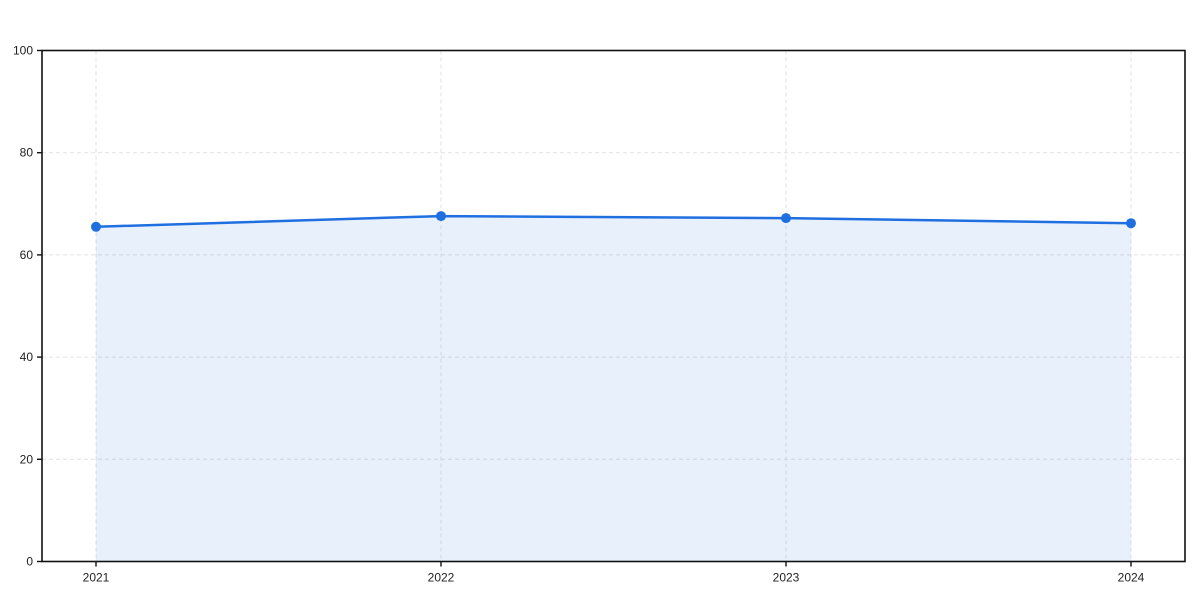 This screenshot has width=1200, height=600. What do you see at coordinates (786, 578) in the screenshot?
I see `x-axis-tick-label: 2023` at bounding box center [786, 578].